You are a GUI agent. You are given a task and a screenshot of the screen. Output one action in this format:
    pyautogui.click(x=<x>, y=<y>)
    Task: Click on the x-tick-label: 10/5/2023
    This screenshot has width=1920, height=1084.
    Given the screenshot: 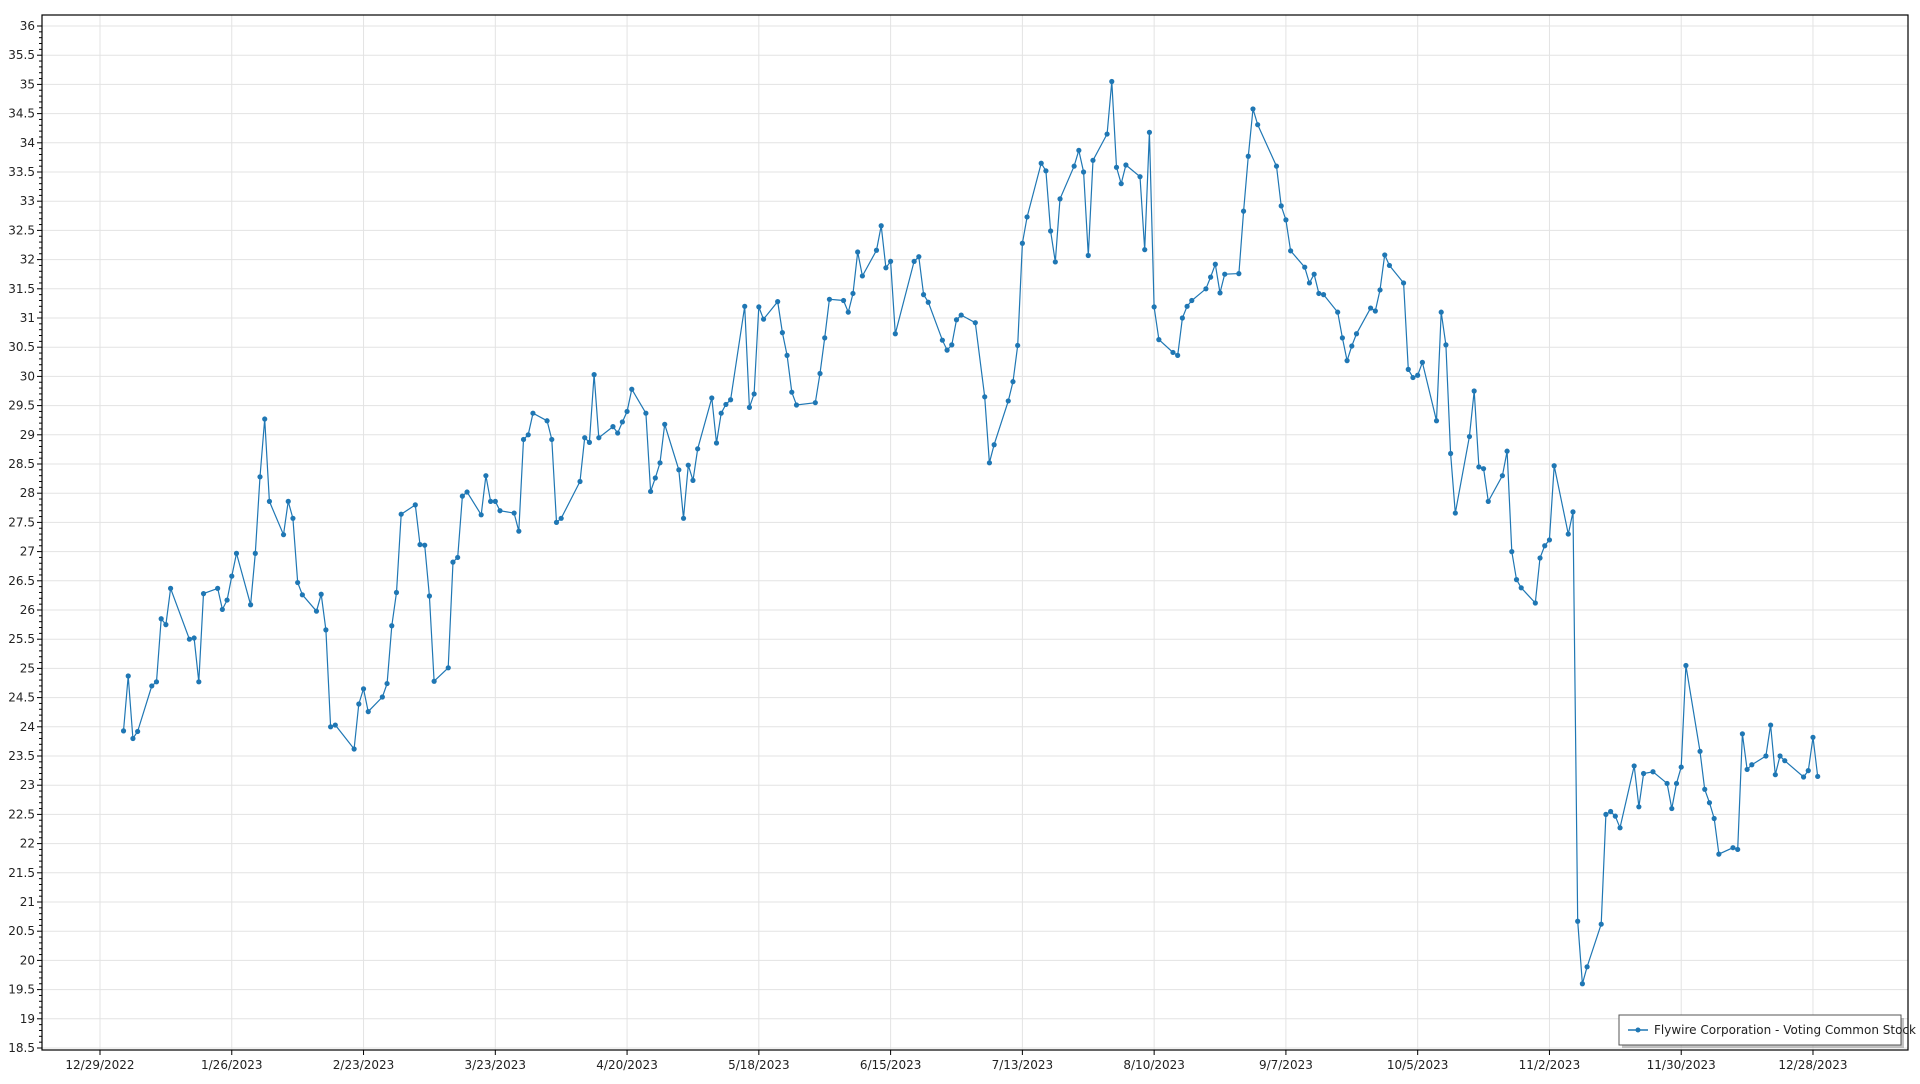 What is the action you would take?
    pyautogui.click(x=1418, y=1065)
    